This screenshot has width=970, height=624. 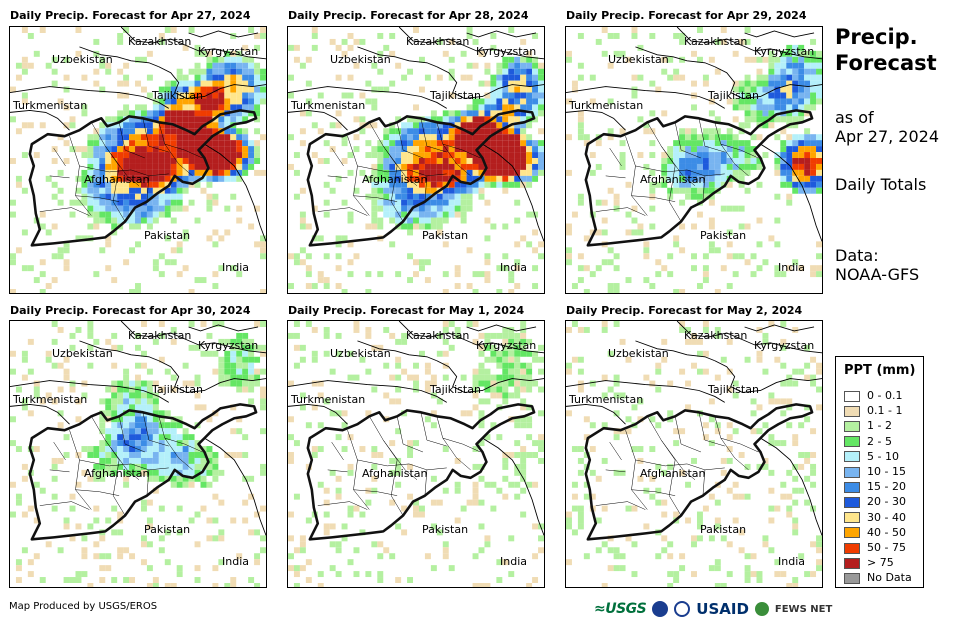 I want to click on legend-label: 0 - 0.1, so click(x=885, y=395).